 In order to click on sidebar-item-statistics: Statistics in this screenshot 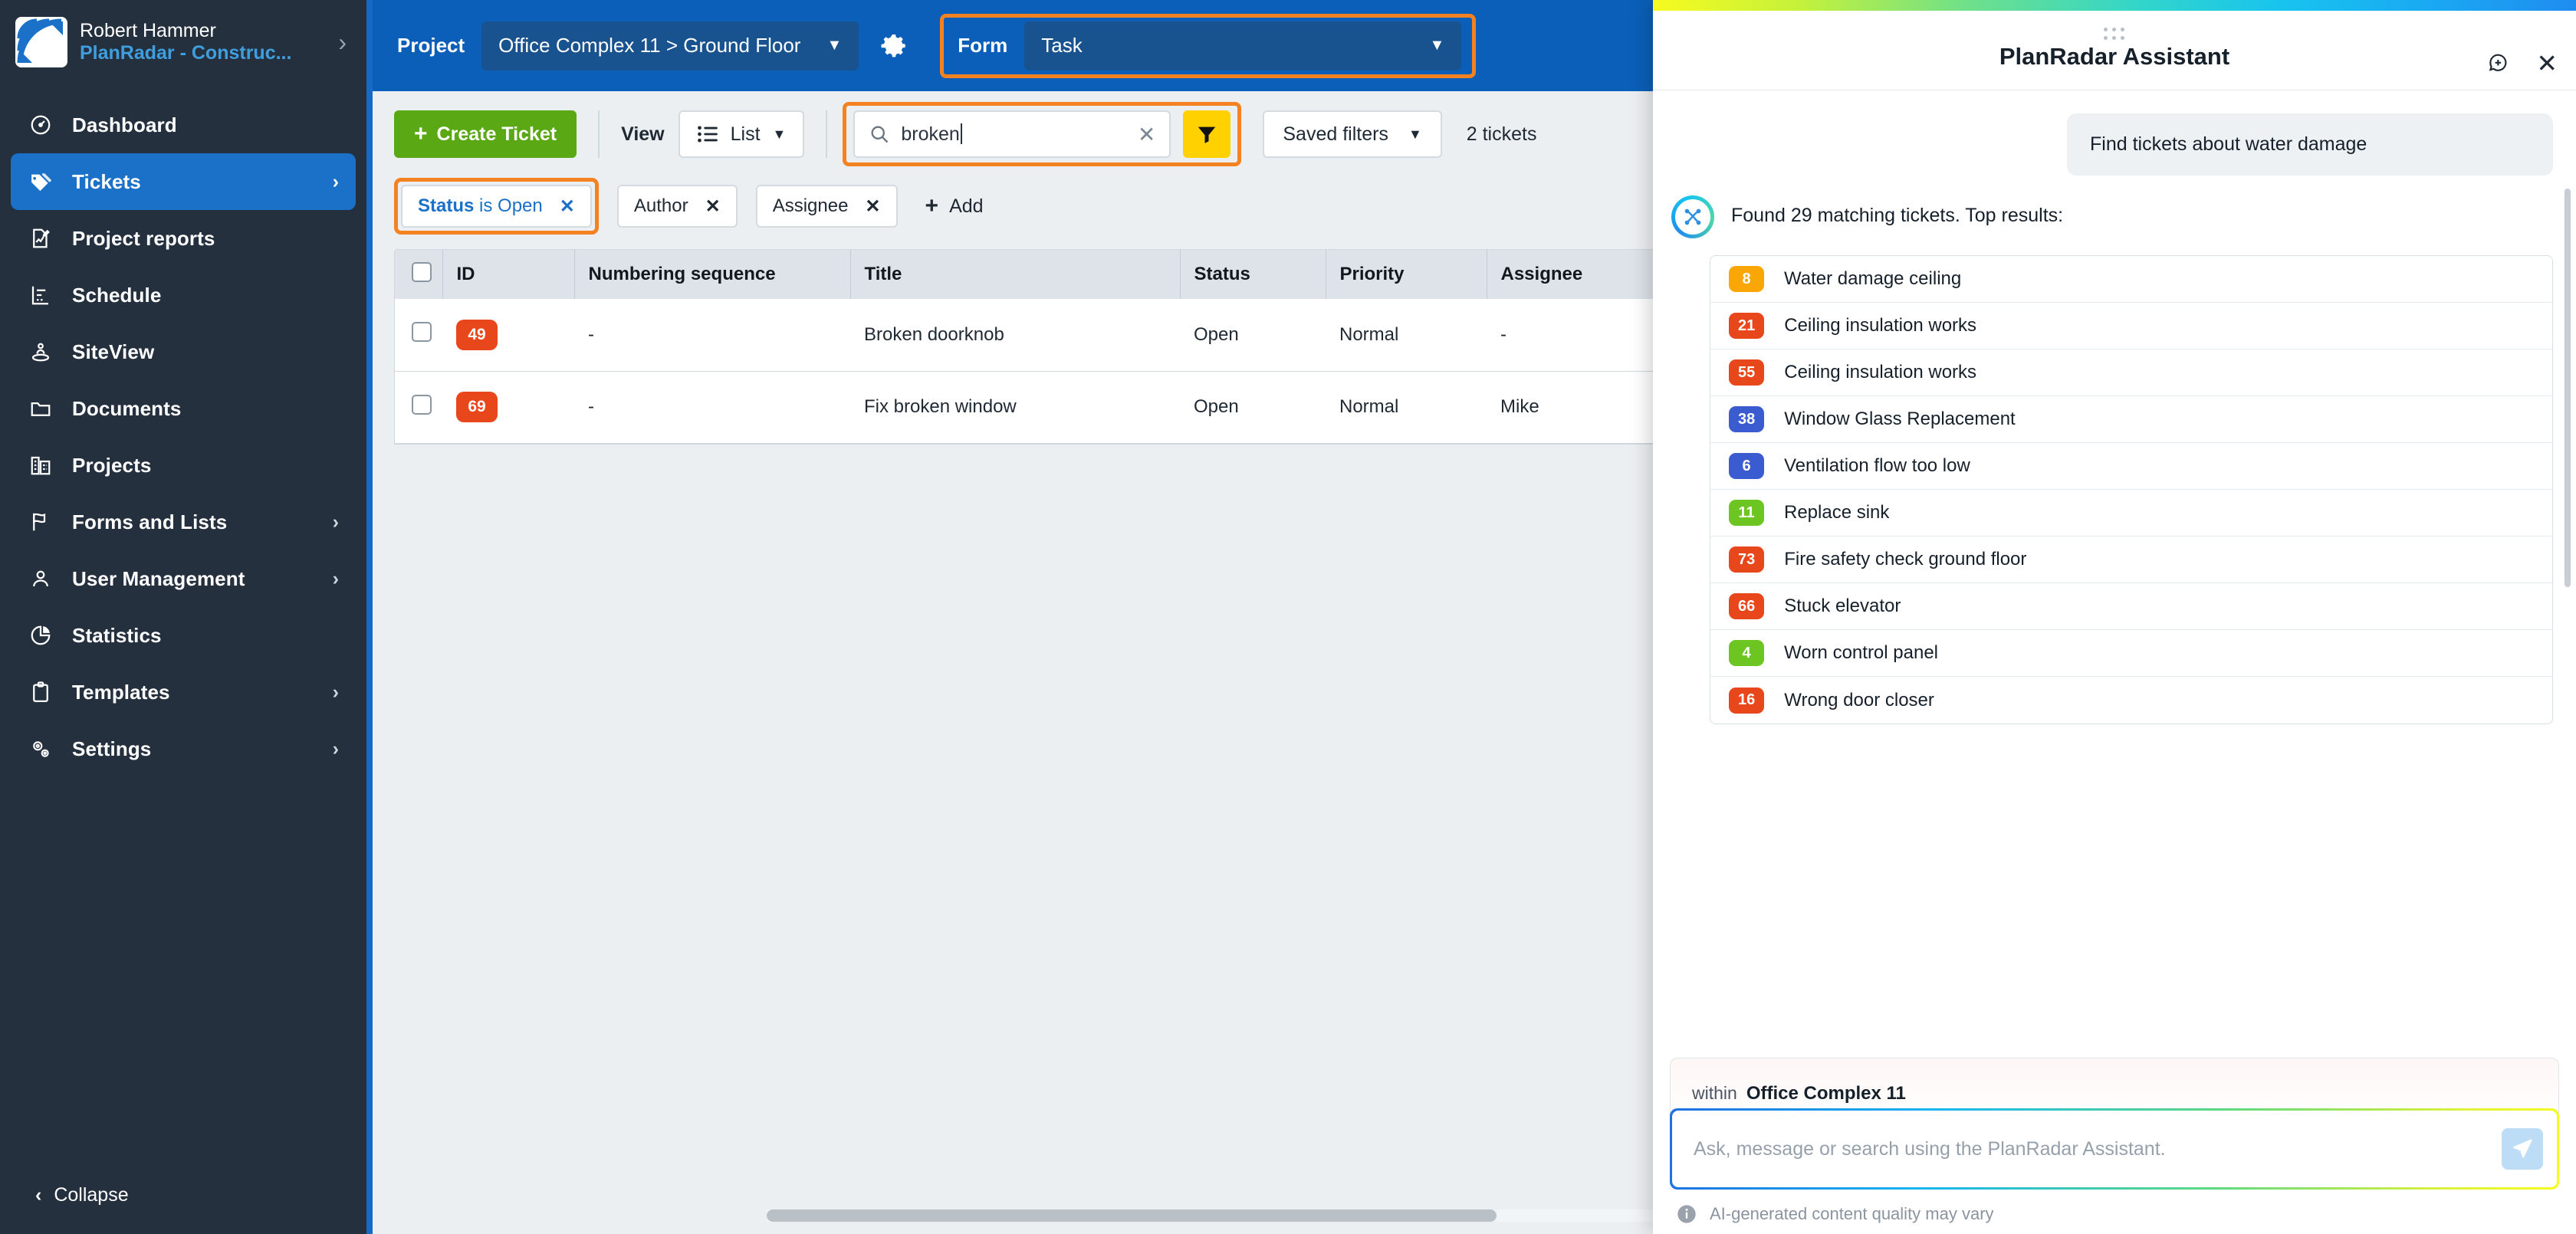, I will do `click(184, 635)`.